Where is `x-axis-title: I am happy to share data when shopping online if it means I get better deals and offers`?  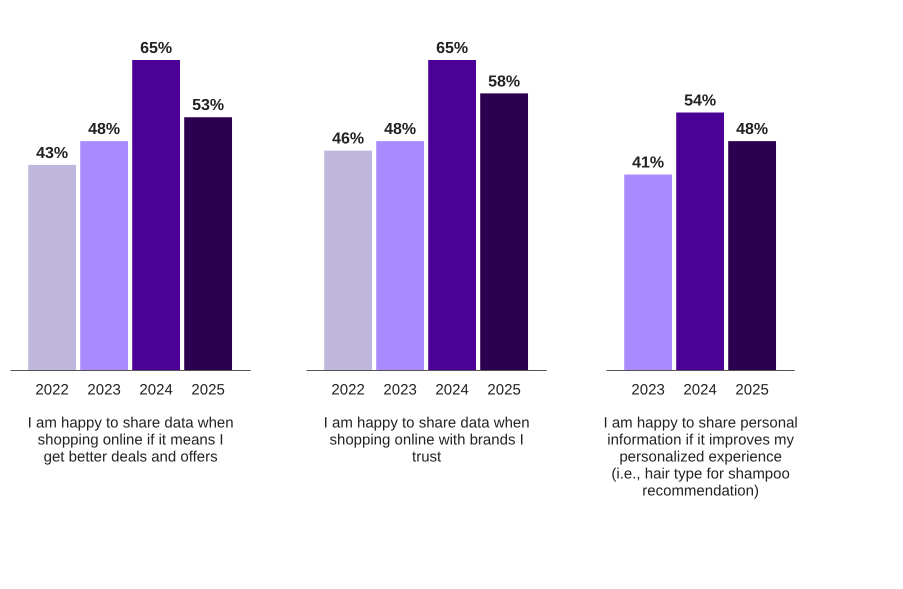
x-axis-title: I am happy to share data when shopping online if it means I get better deals and offers is located at coordinates (131, 440).